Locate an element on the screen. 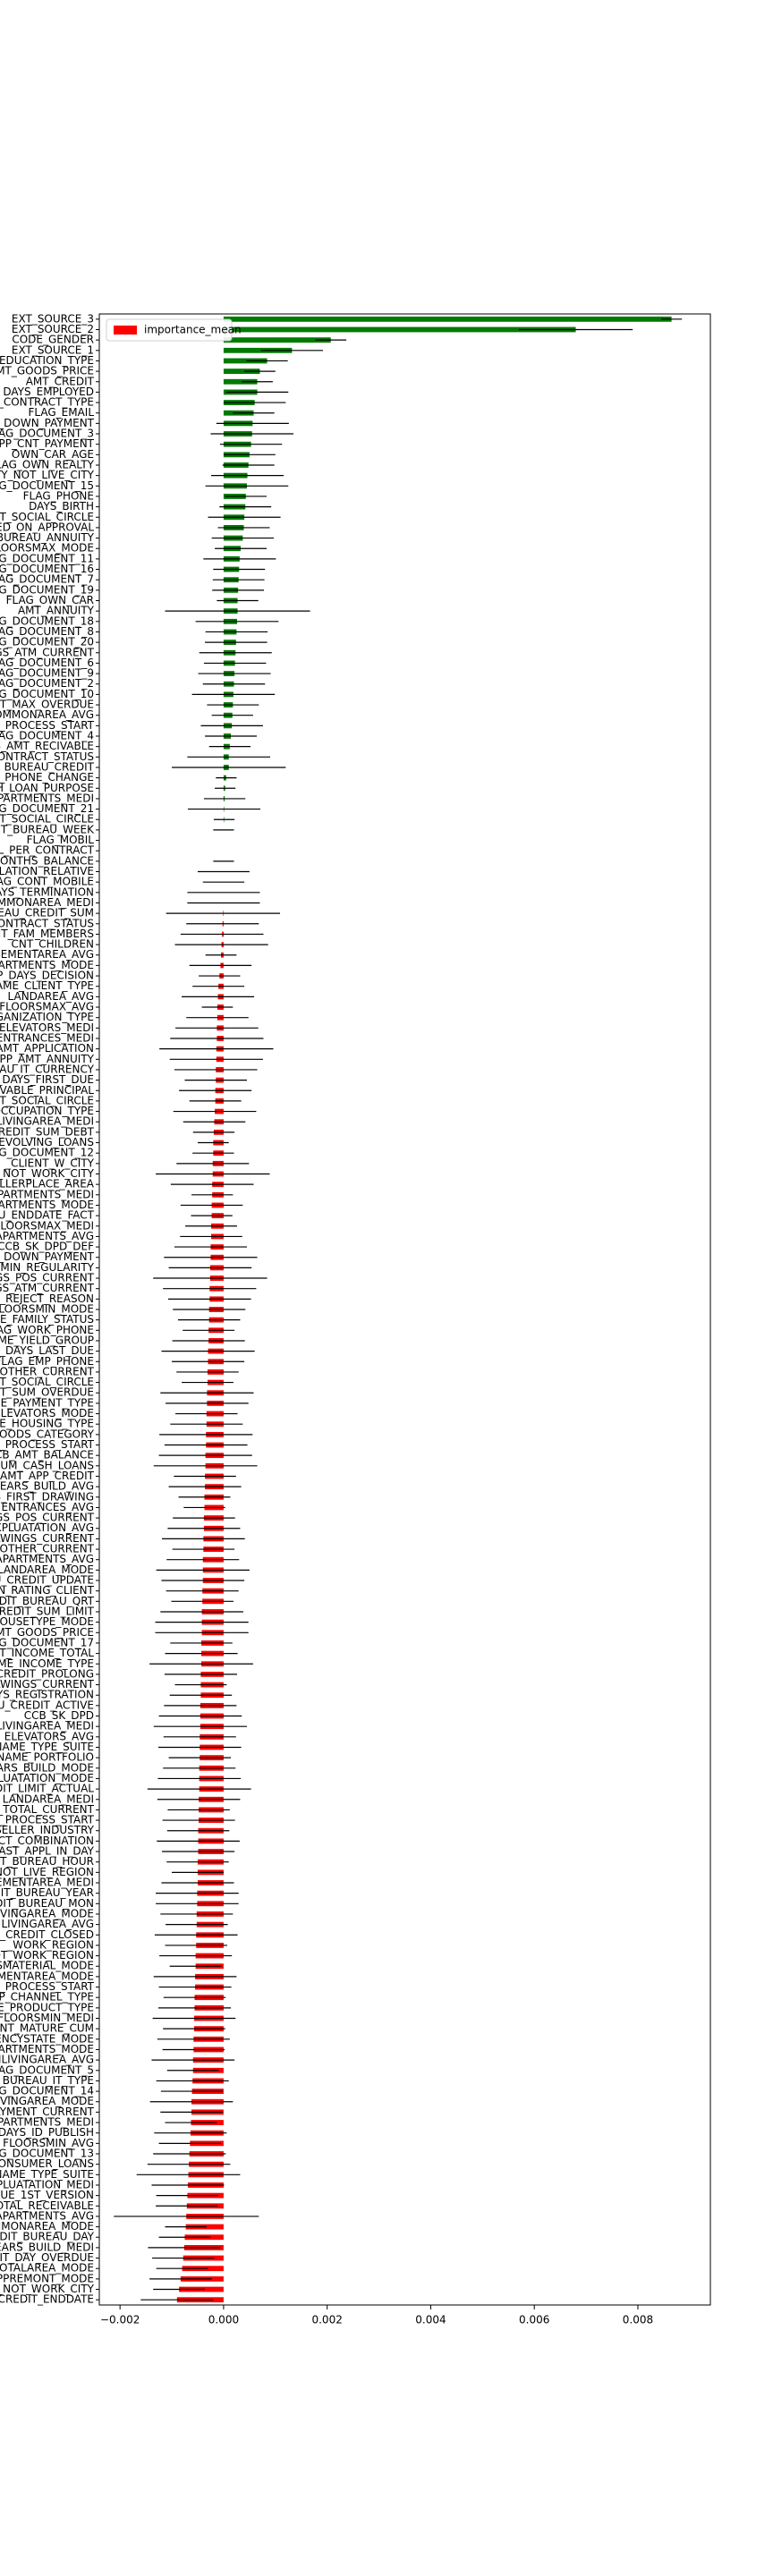  y-tick-label: CNT_SOCIAL_CIRCLE is located at coordinates (47, 1382).